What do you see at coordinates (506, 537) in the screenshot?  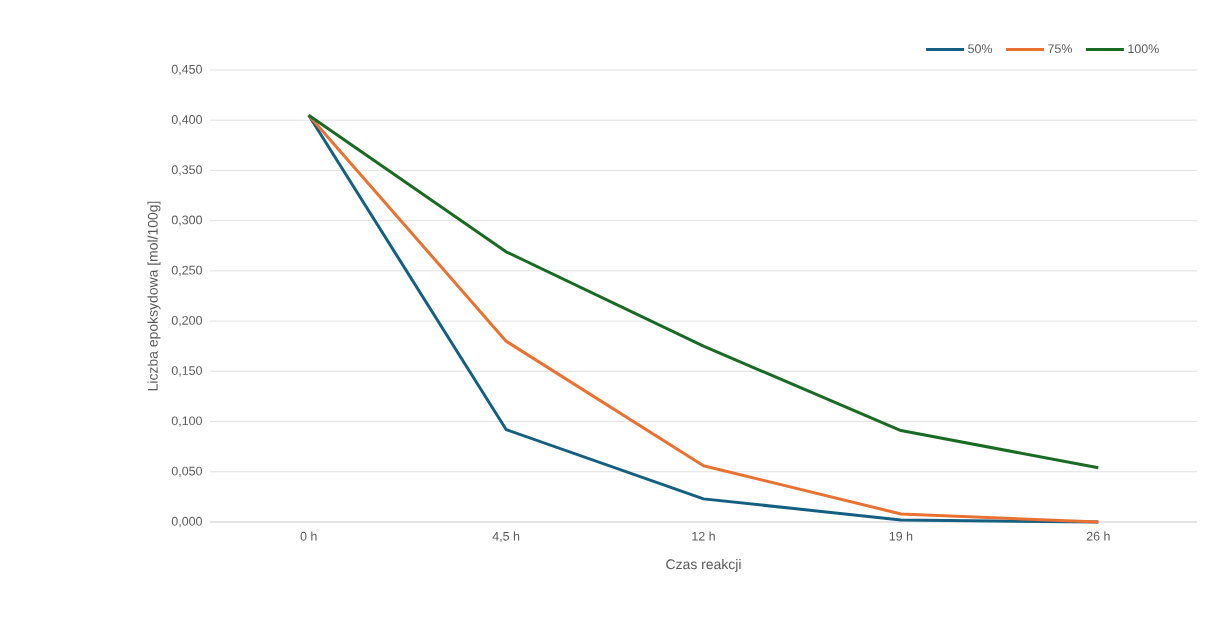 I see `x-tick-label: 4,5 h` at bounding box center [506, 537].